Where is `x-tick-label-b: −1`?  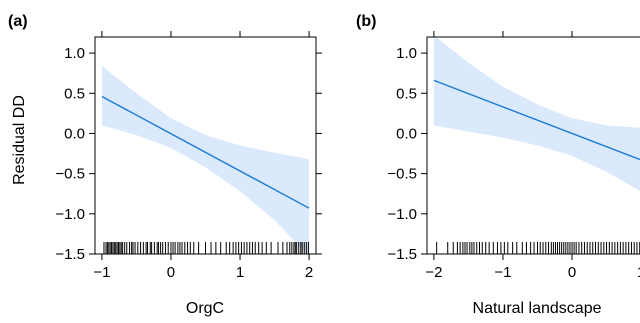 x-tick-label-b: −1 is located at coordinates (502, 272).